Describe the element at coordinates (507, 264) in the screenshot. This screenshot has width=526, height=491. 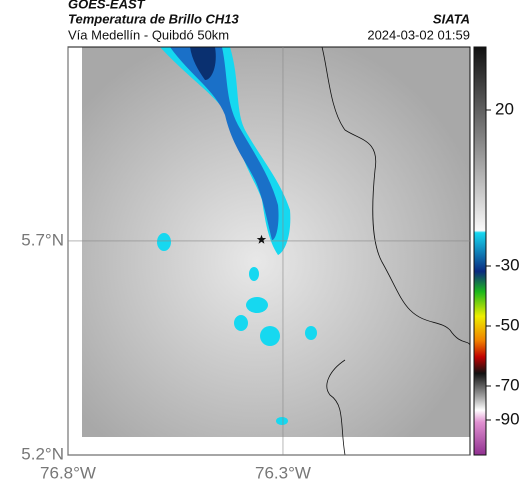
I see `colorbar-label: -30` at that location.